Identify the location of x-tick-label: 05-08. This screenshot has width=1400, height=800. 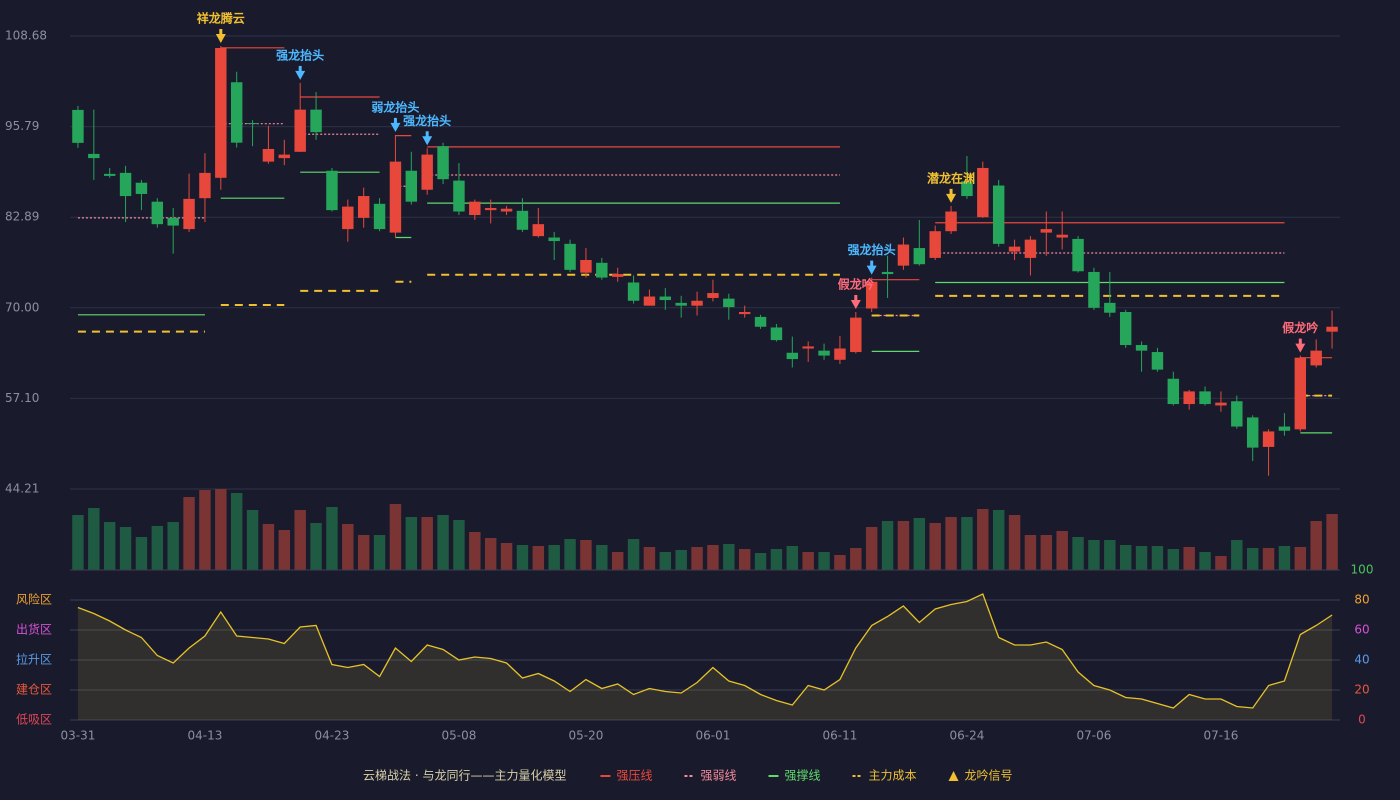
(459, 736).